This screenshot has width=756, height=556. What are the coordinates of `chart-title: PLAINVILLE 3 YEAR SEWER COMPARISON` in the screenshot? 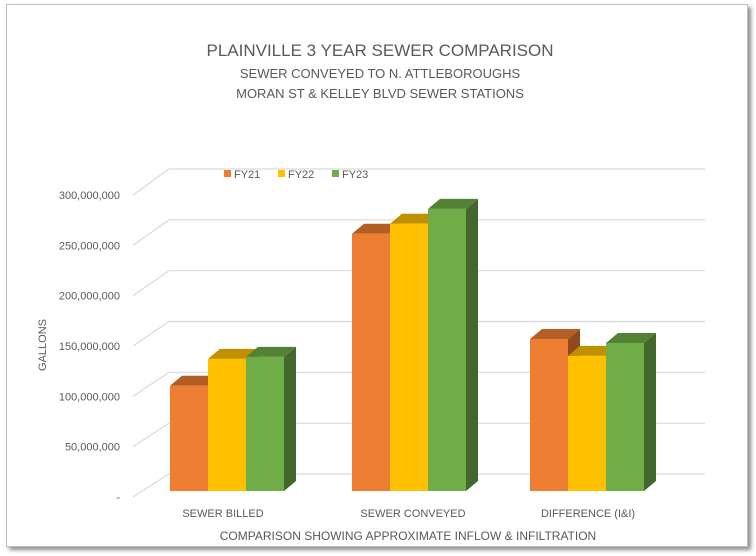 It's located at (379, 50).